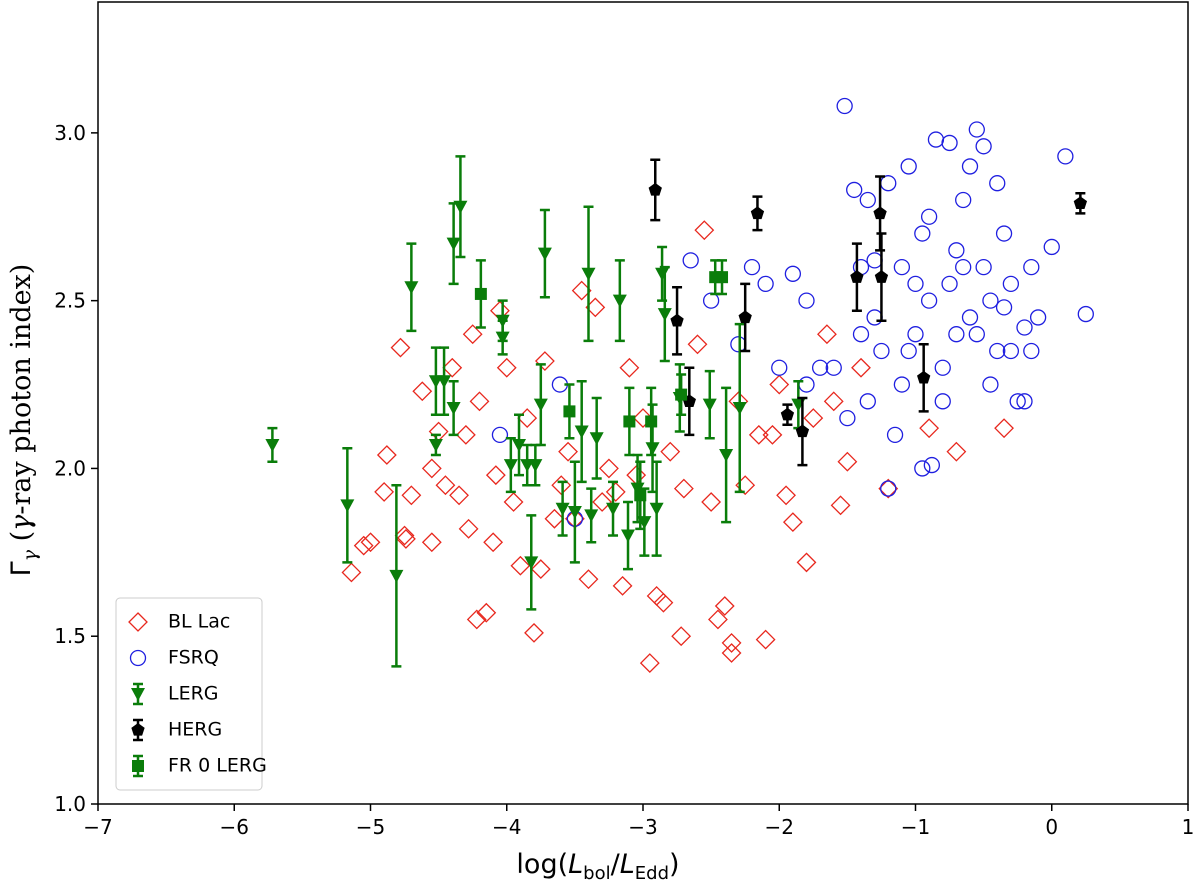  Describe the element at coordinates (616, 864) in the screenshot. I see `x-label-part: /` at that location.